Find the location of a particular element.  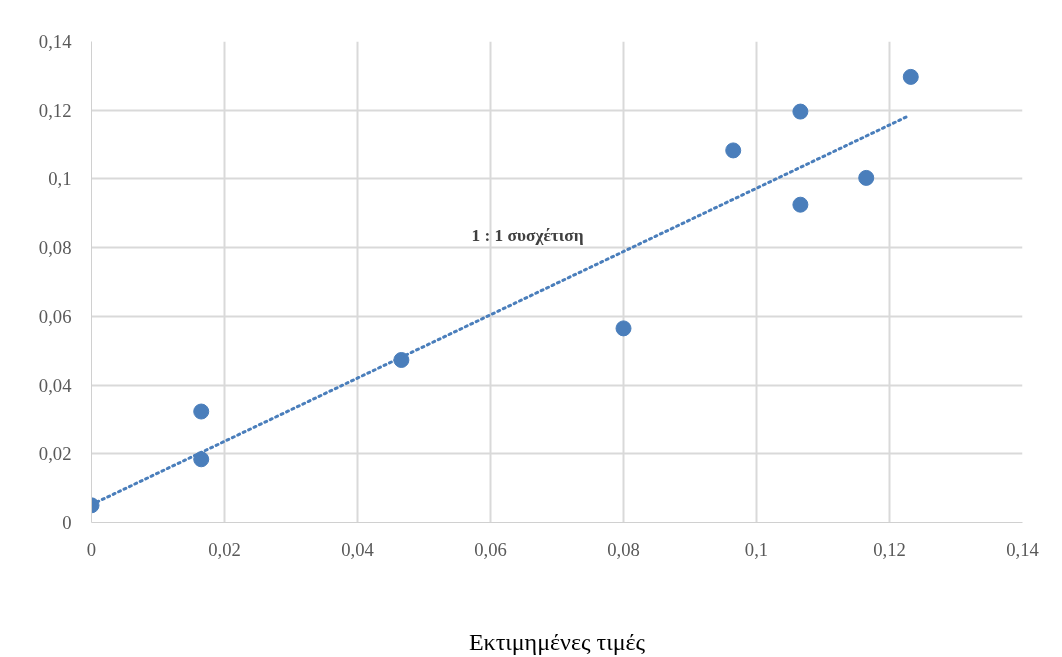

x-tick-label: 0,1 is located at coordinates (756, 549).